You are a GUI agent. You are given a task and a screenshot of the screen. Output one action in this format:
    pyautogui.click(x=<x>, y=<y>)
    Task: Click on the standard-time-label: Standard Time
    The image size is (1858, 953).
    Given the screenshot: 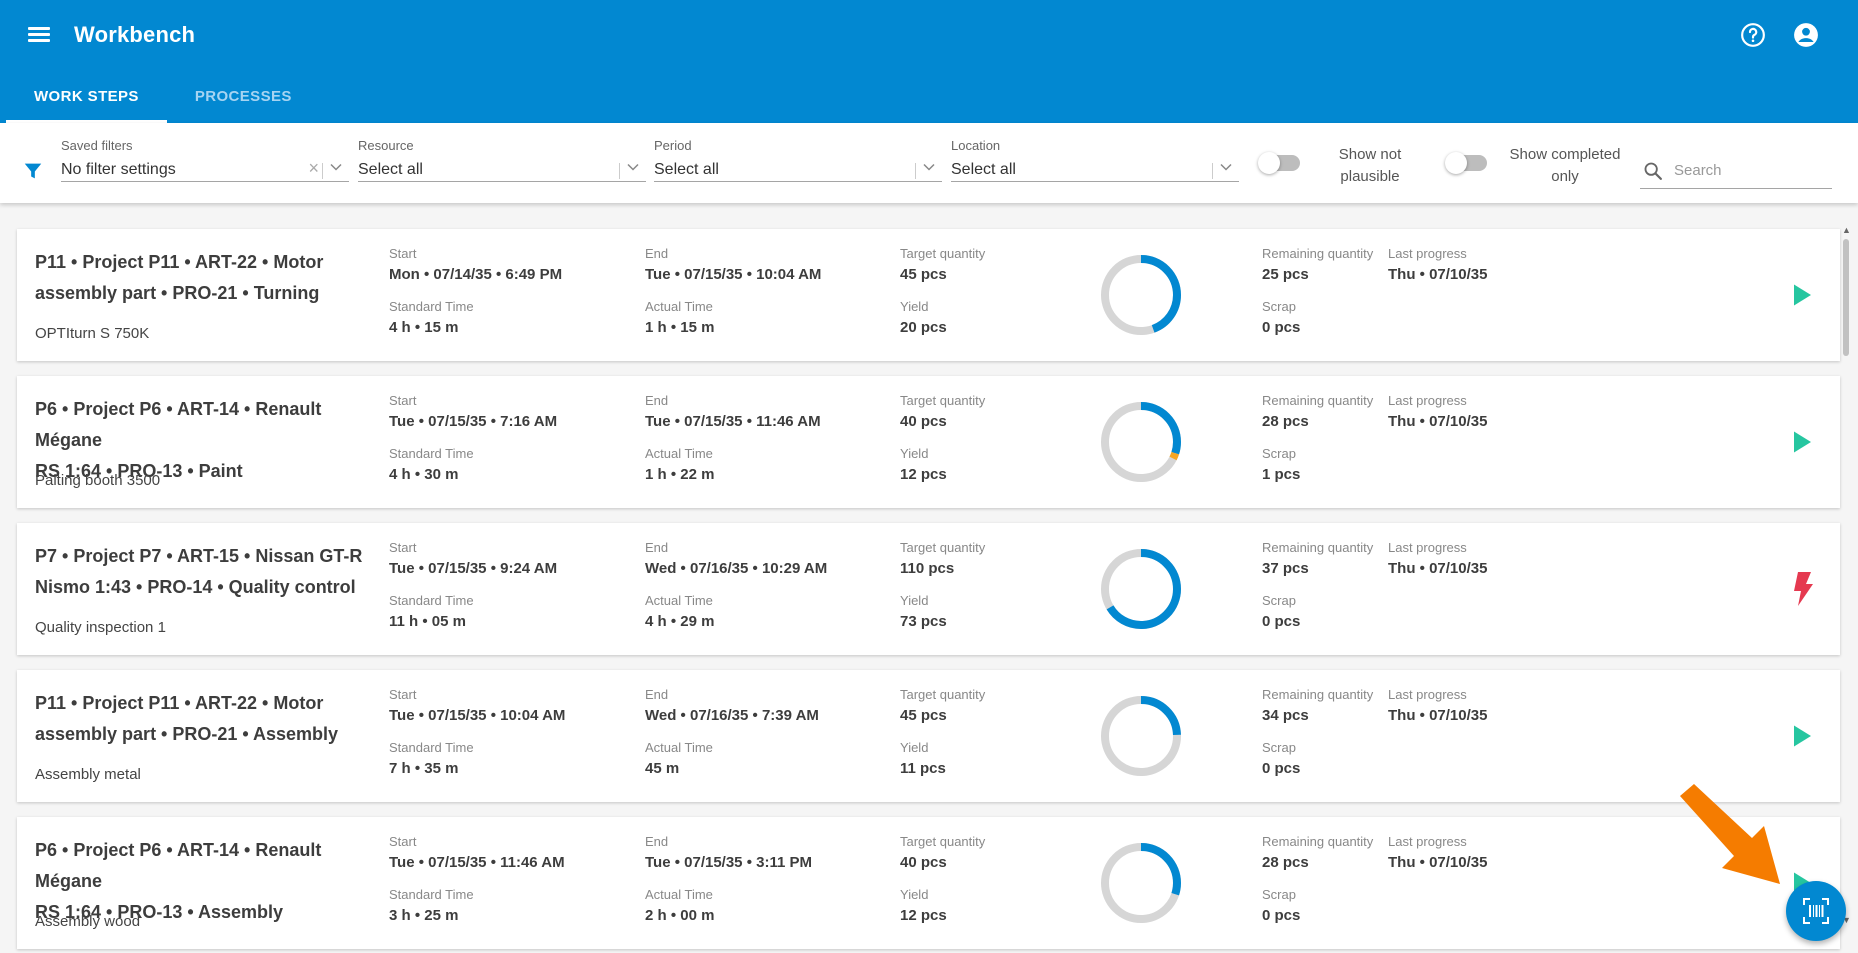 What is the action you would take?
    pyautogui.click(x=431, y=453)
    